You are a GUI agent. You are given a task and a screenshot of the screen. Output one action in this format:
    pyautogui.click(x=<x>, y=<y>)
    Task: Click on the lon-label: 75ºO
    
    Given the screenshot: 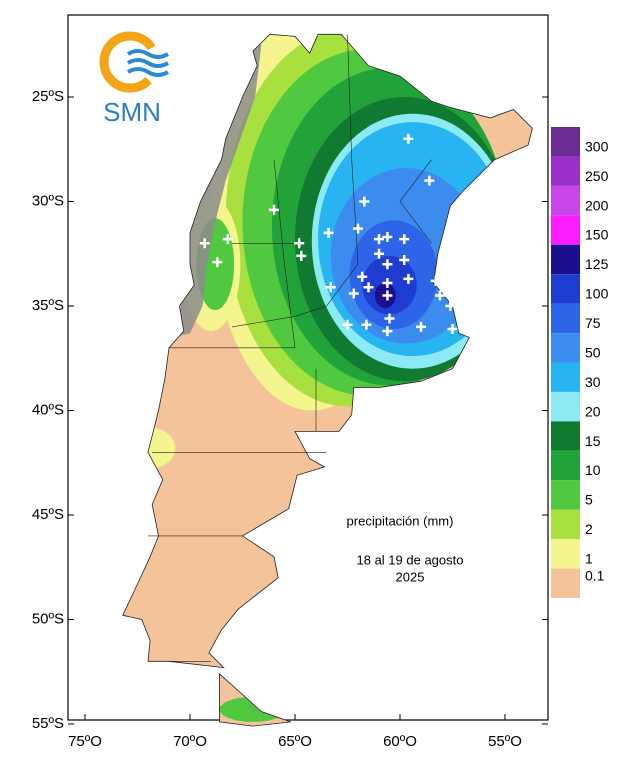 What is the action you would take?
    pyautogui.click(x=85, y=741)
    